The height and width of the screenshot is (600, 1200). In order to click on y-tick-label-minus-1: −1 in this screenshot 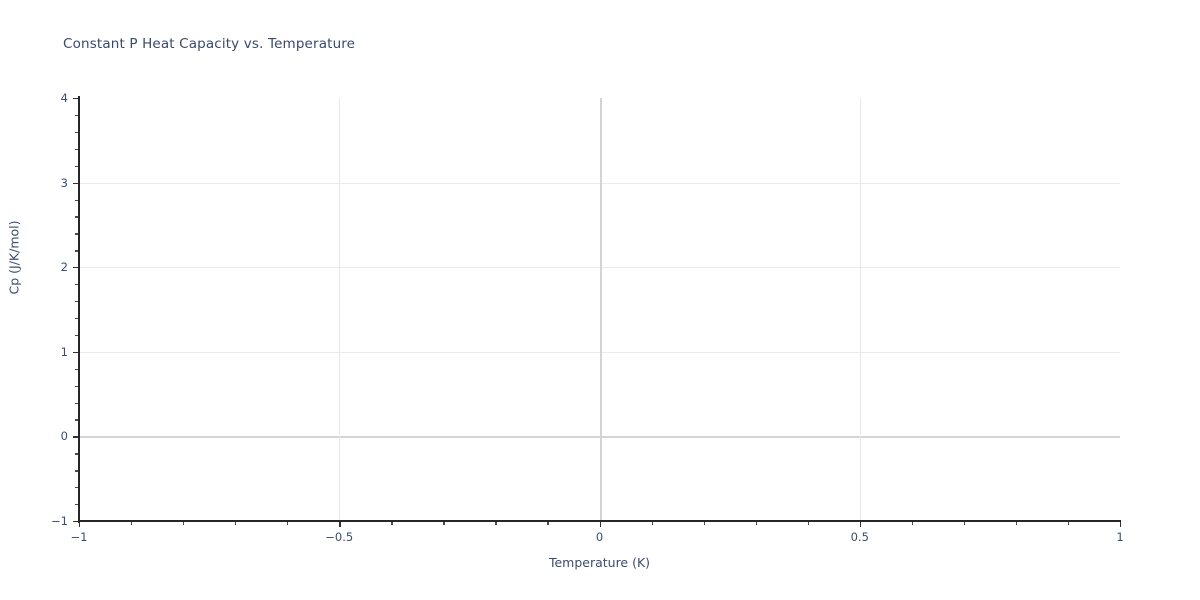, I will do `click(59, 521)`.